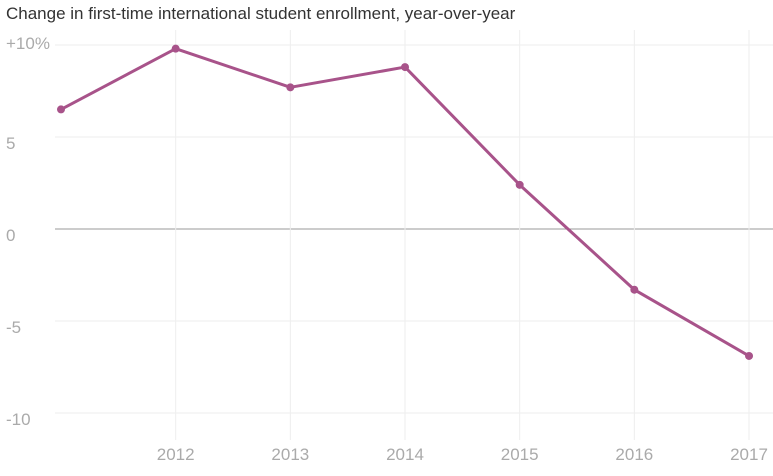 The width and height of the screenshot is (773, 476). Describe the element at coordinates (10, 235) in the screenshot. I see `y-tick-label: 0` at that location.